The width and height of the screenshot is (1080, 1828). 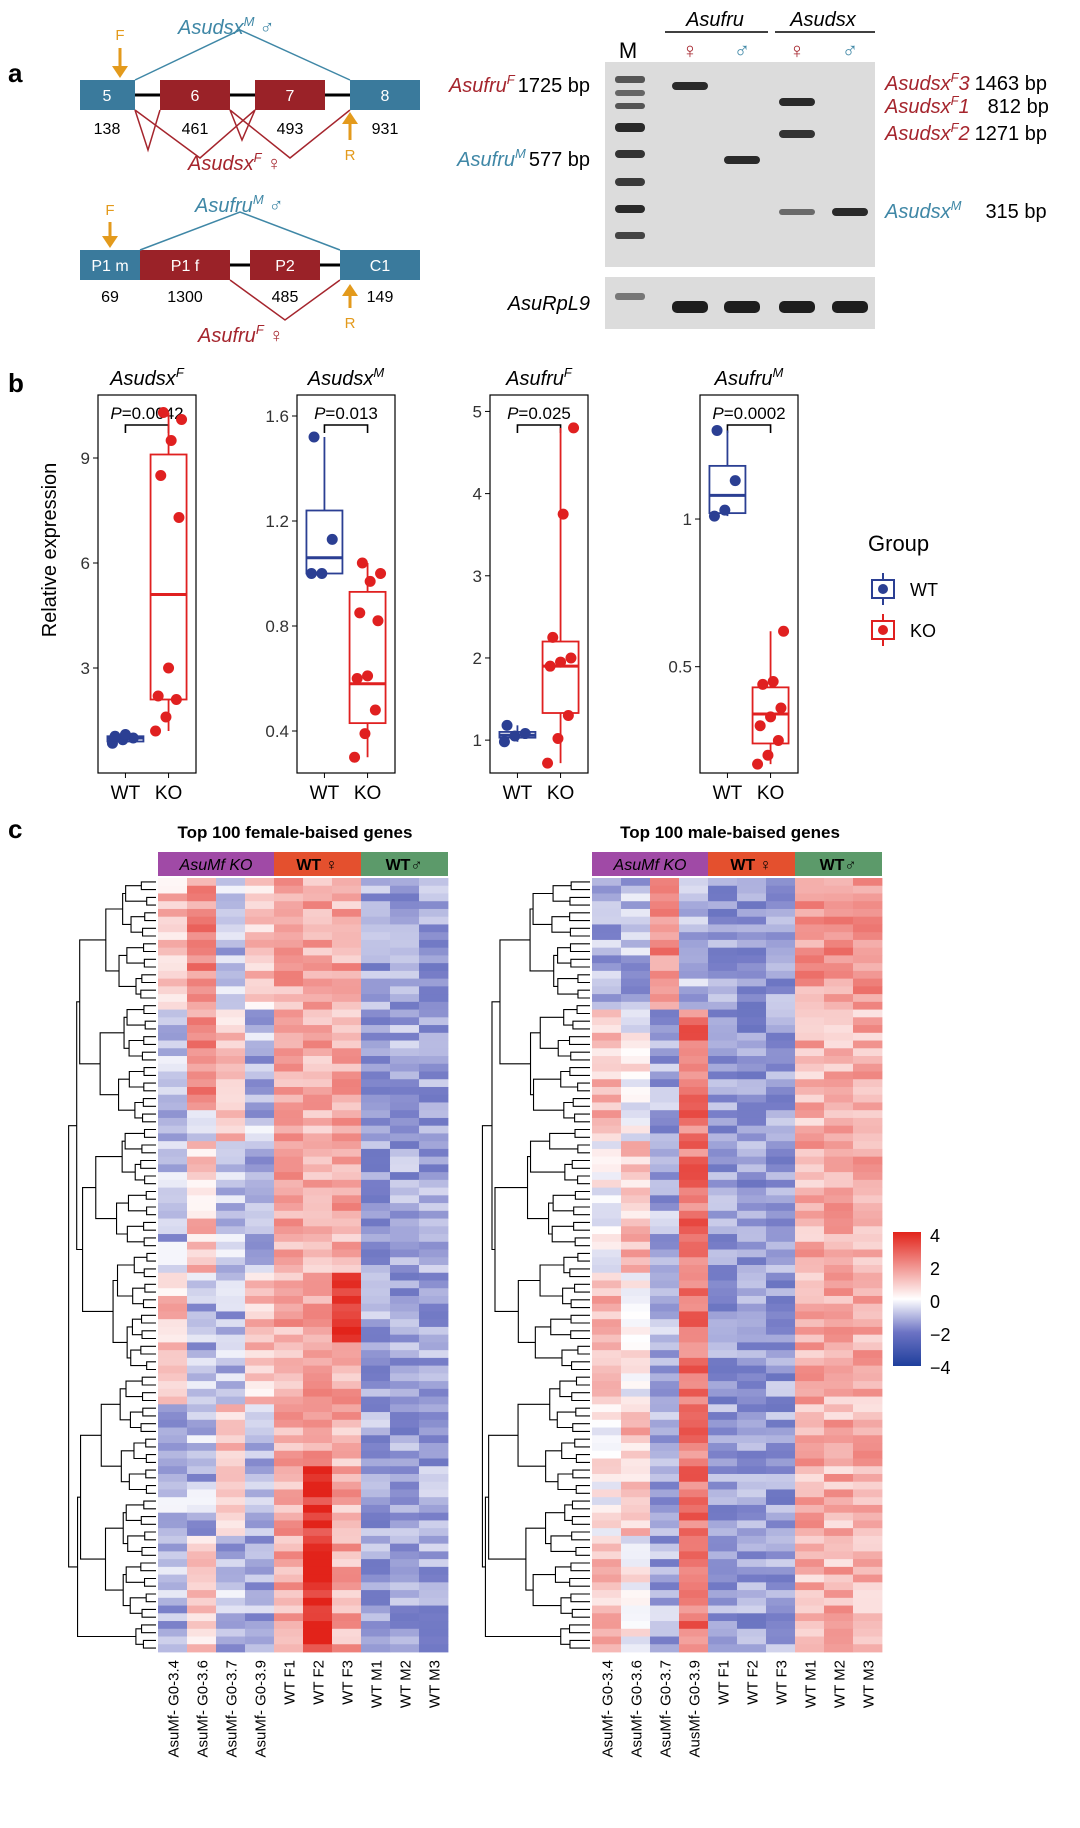 I want to click on fru-exon-p1f-label: P1 f, so click(x=185, y=266).